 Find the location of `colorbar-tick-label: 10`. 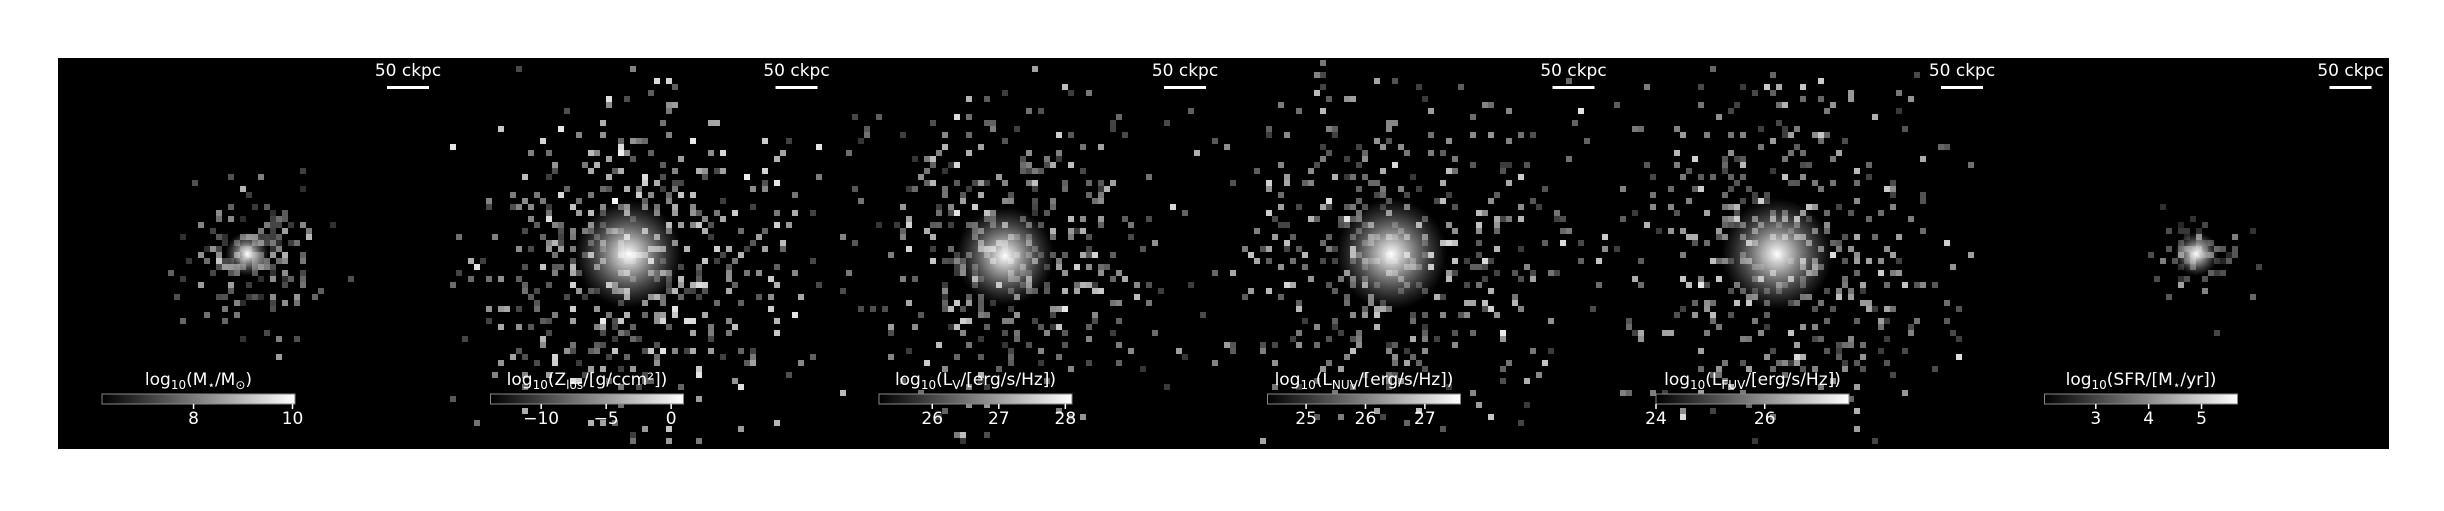

colorbar-tick-label: 10 is located at coordinates (293, 419).